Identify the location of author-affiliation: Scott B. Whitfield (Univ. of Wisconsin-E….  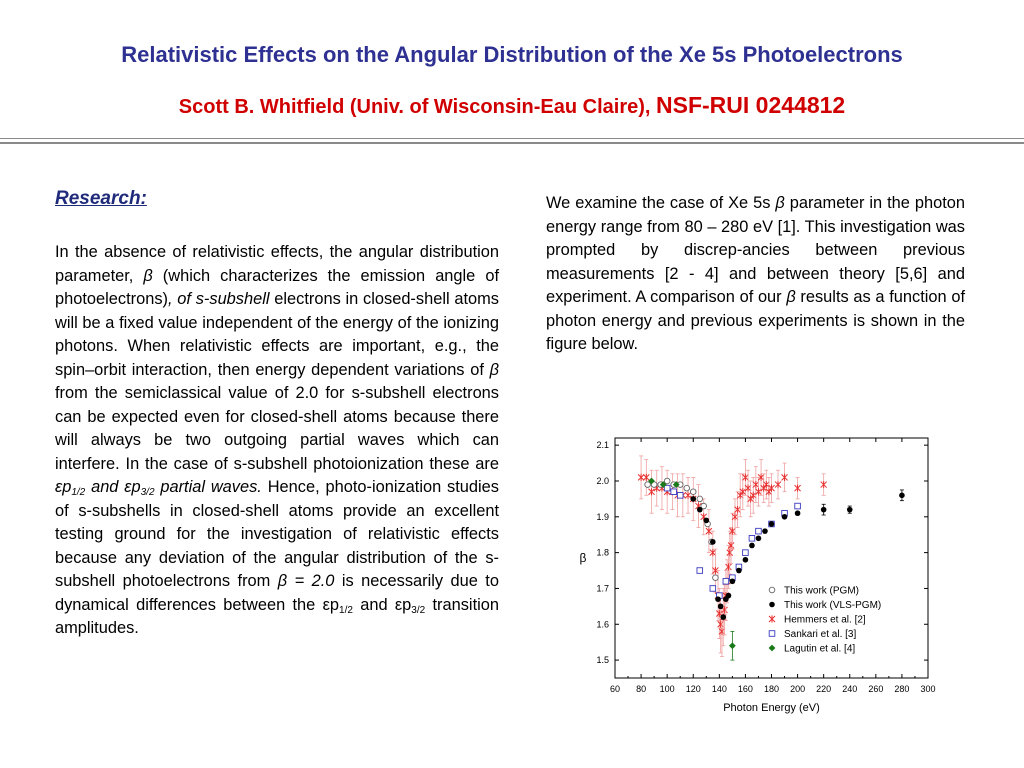
(417, 107).